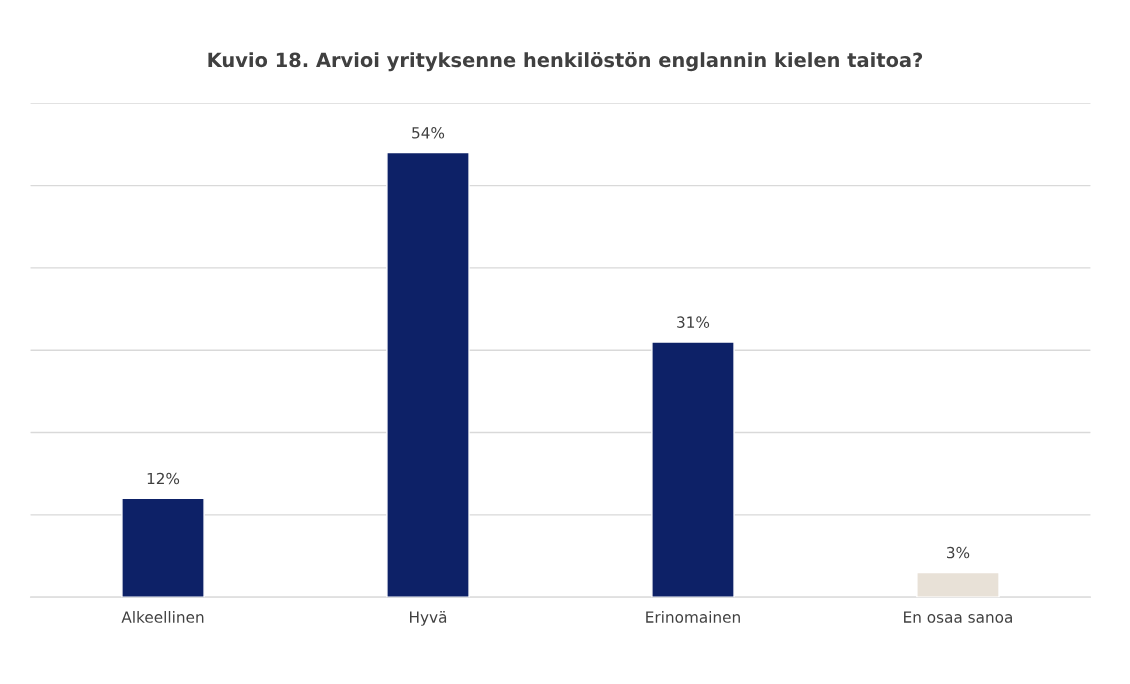 The height and width of the screenshot is (684, 1130). Describe the element at coordinates (428, 133) in the screenshot. I see `data-label: 54%` at that location.